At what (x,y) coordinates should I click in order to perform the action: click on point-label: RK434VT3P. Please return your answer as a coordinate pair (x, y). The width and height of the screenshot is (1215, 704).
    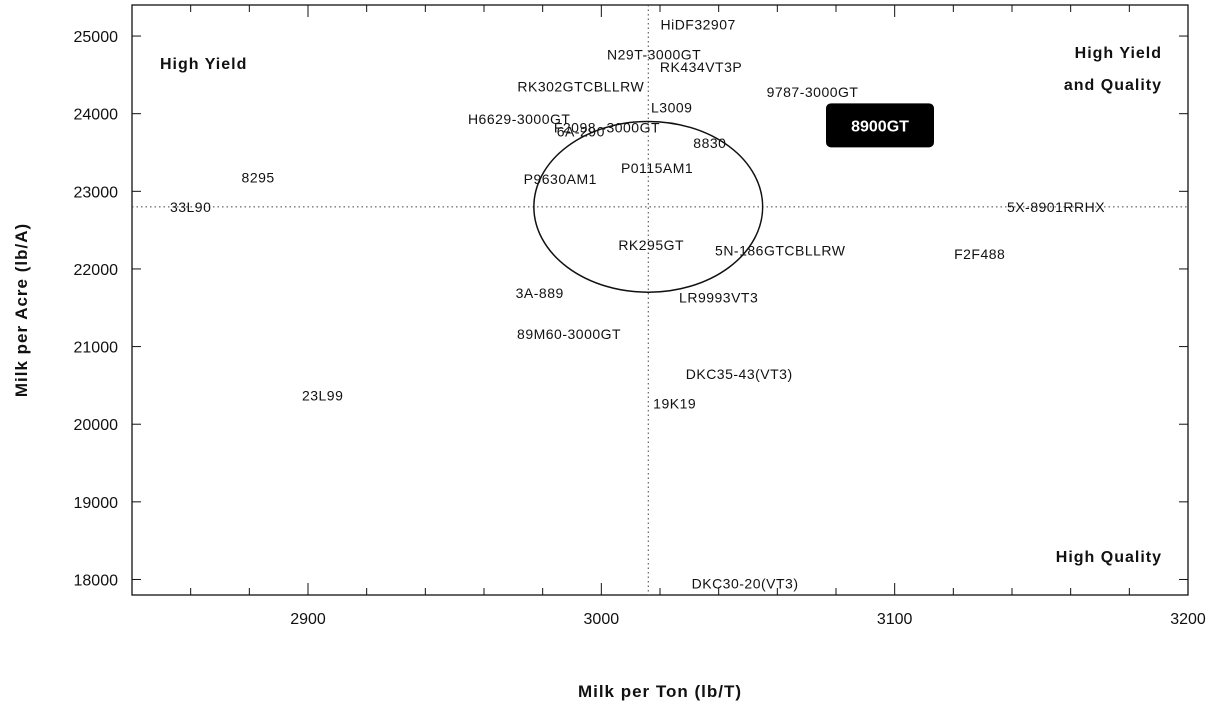
    Looking at the image, I should click on (701, 67).